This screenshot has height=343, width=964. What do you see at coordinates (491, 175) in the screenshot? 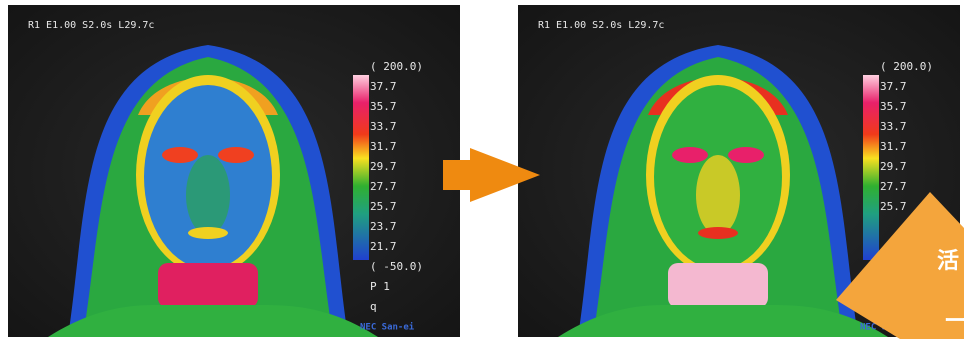
I see `arrow` at bounding box center [491, 175].